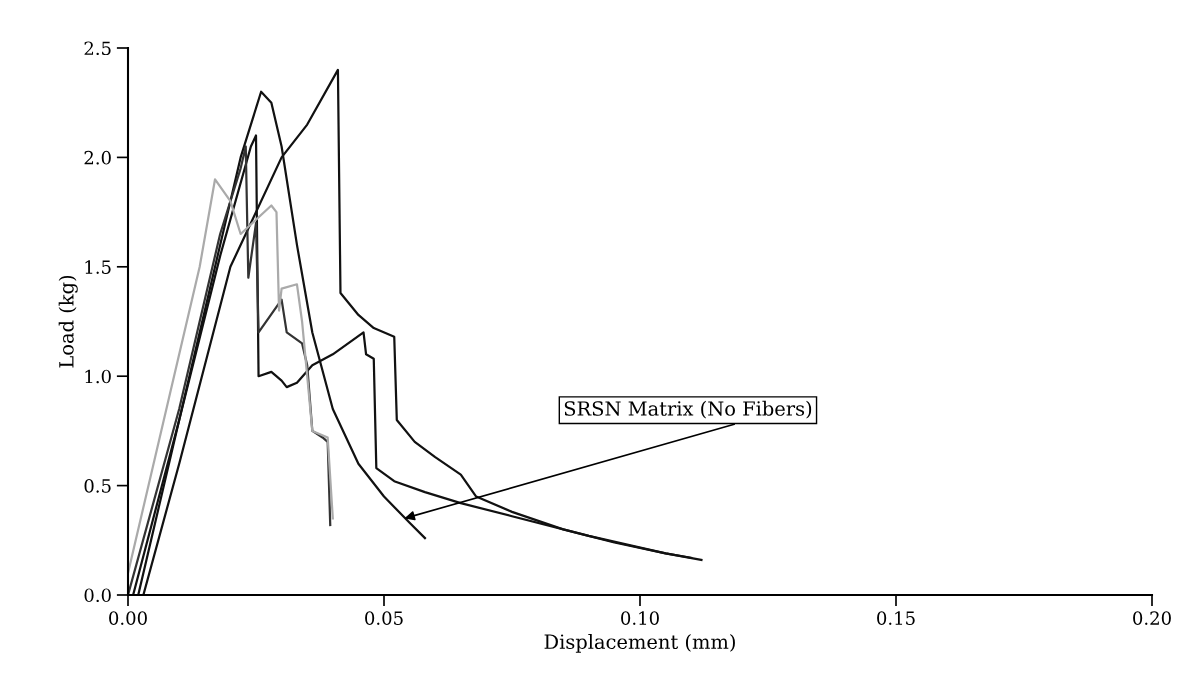  What do you see at coordinates (97, 48) in the screenshot?
I see `y-tick-label: 2.5` at bounding box center [97, 48].